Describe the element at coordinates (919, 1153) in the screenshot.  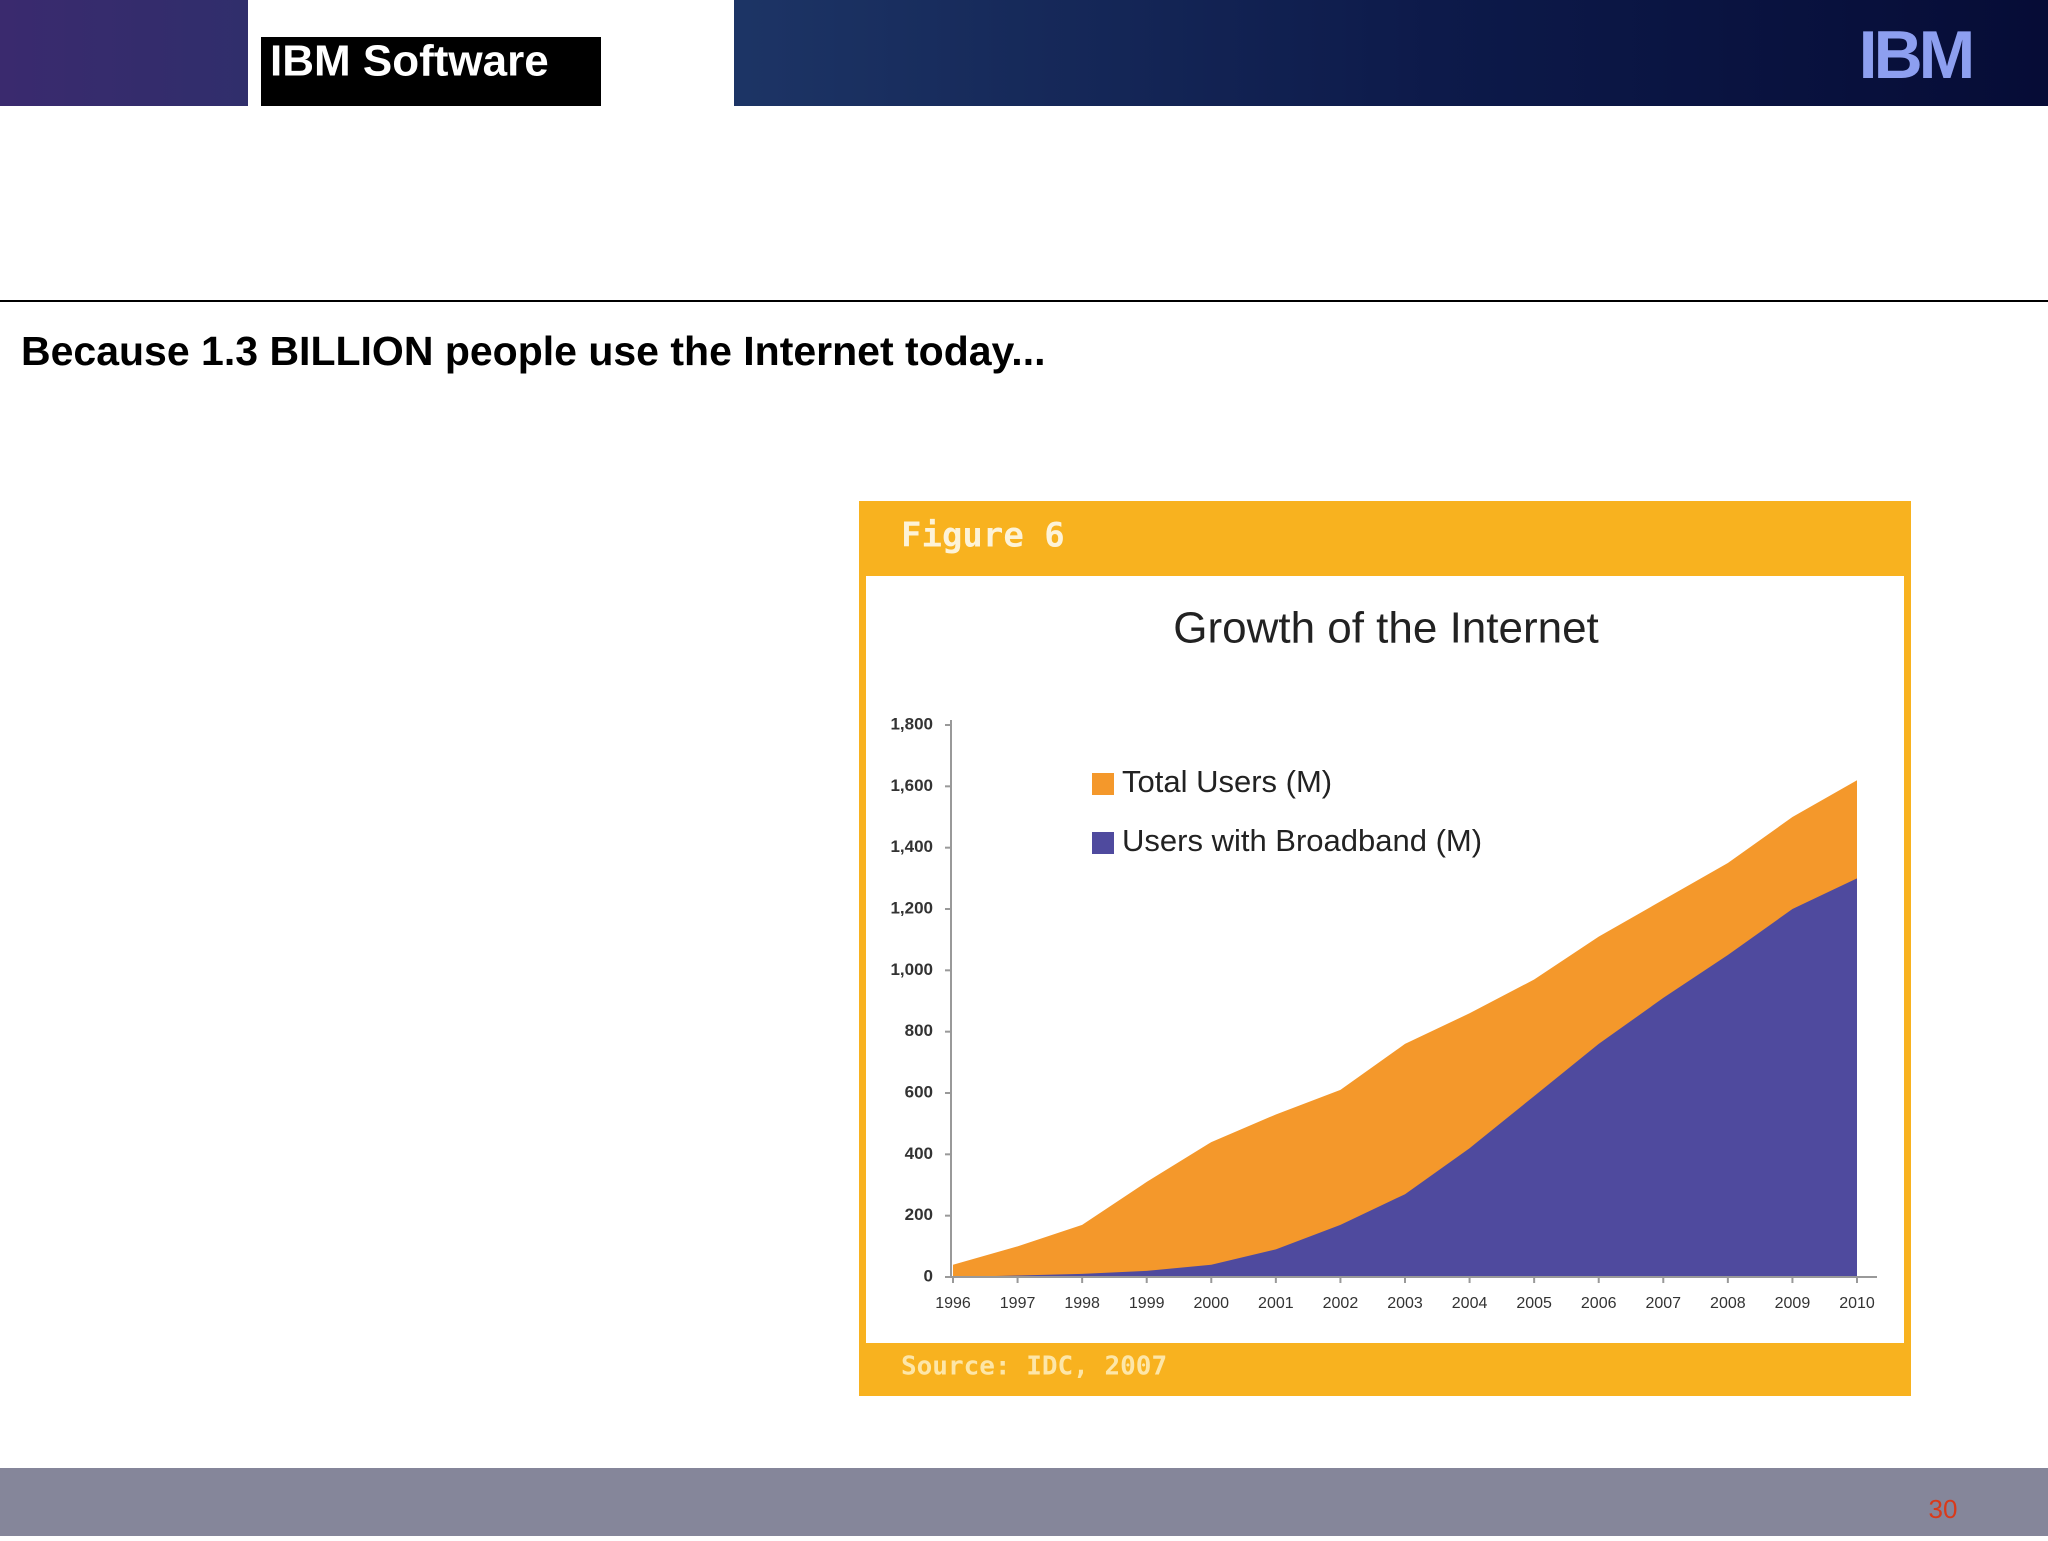
I see `y-tick-label: 400` at that location.